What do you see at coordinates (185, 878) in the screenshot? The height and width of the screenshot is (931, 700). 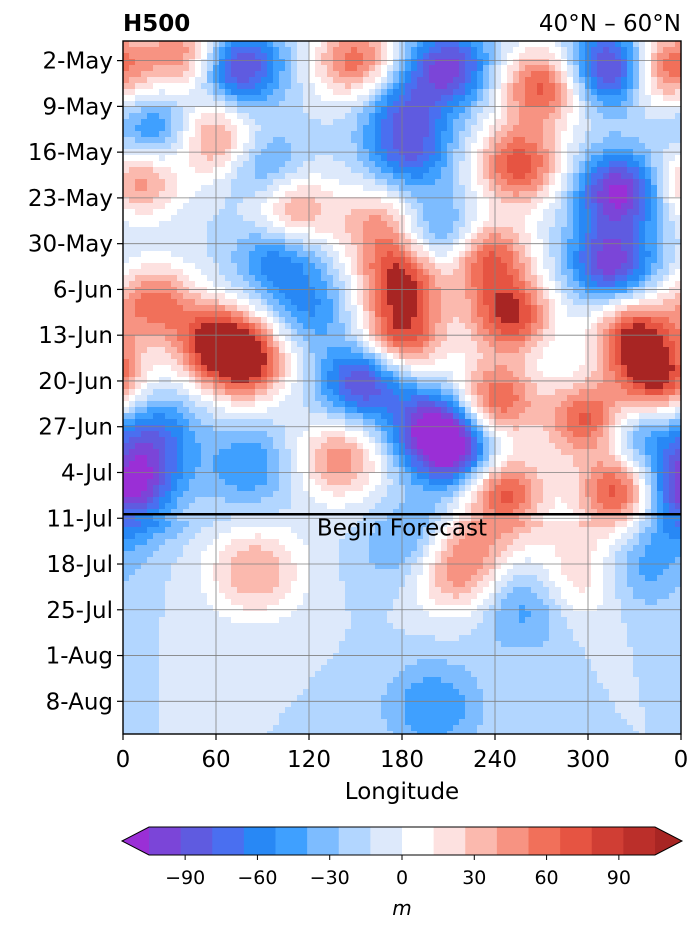 I see `colorbar-tick-label: −90` at bounding box center [185, 878].